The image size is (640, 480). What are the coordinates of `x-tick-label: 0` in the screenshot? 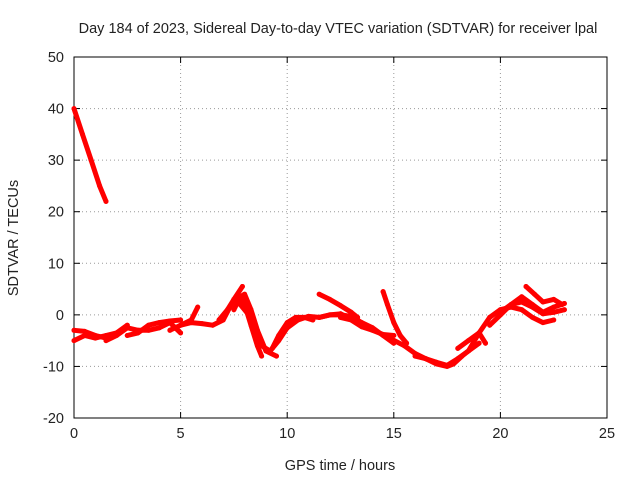 It's located at (74, 434).